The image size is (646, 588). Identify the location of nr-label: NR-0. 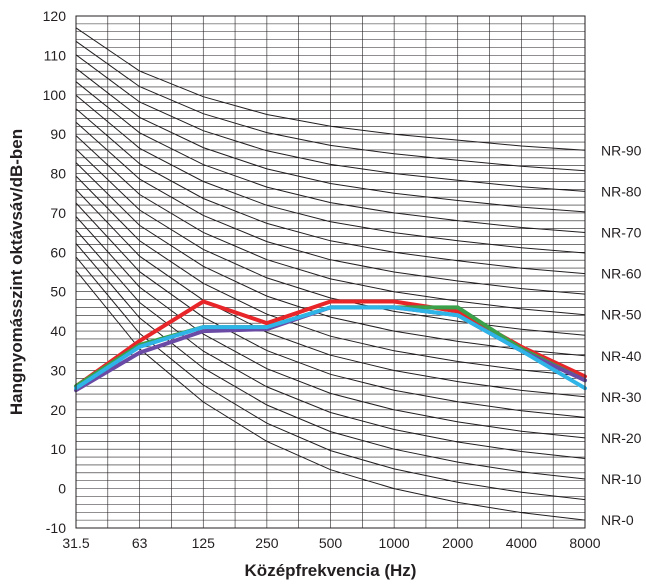
(617, 520).